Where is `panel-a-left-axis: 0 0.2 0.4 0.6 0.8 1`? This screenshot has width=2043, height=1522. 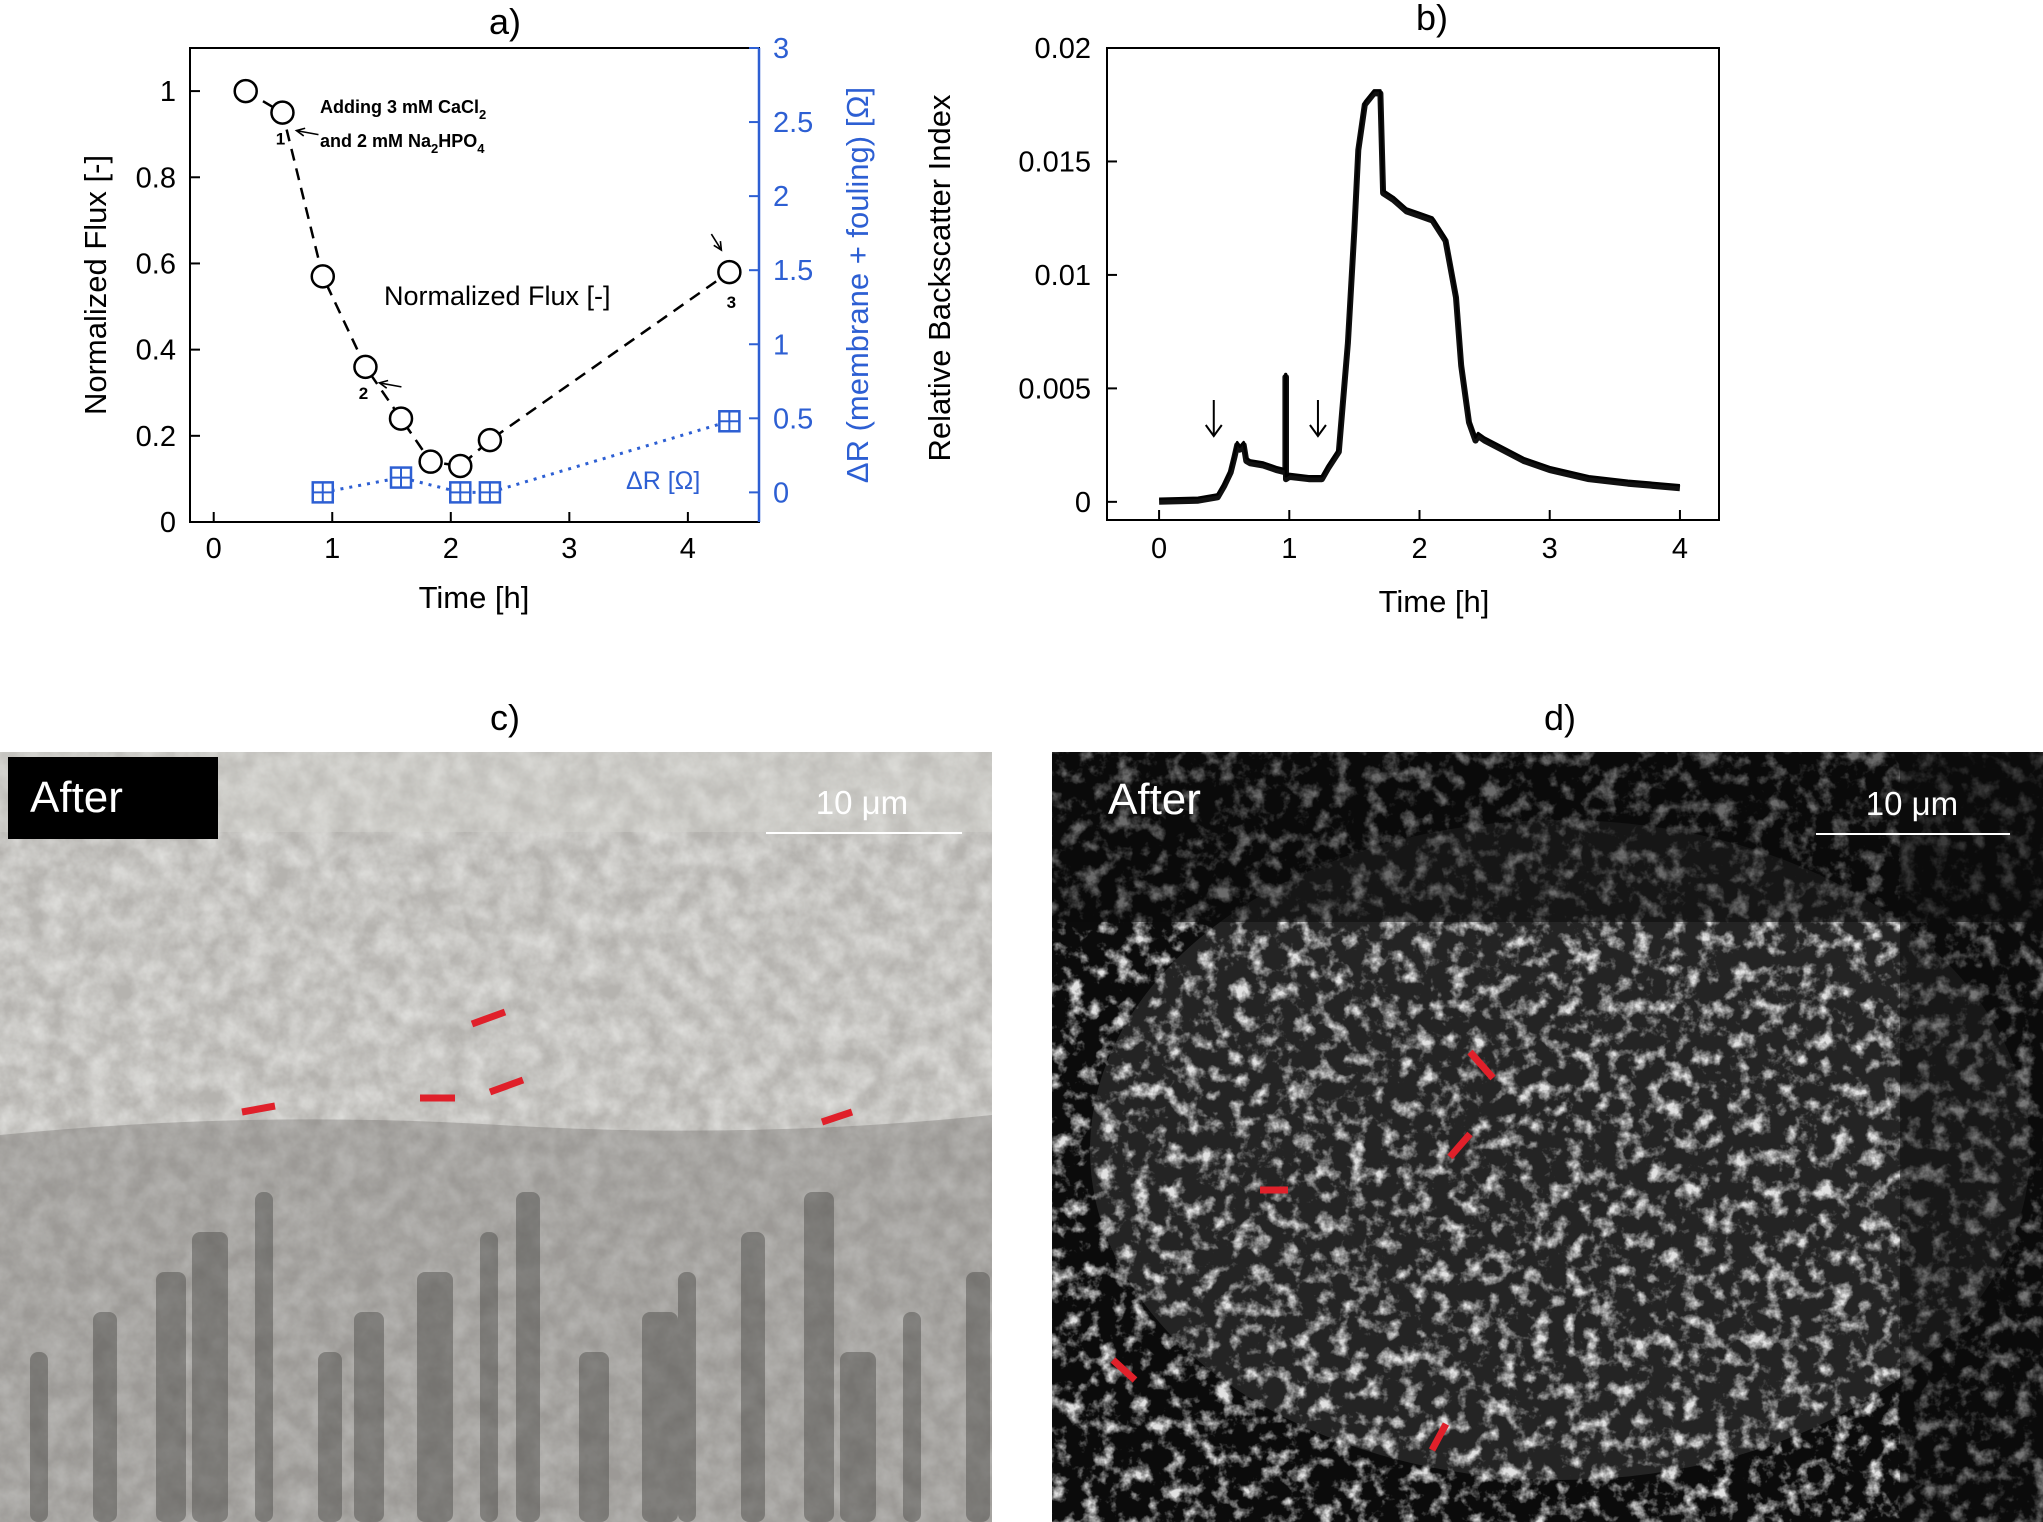
panel-a-left-axis: 0 0.2 0.4 0.6 0.8 1 is located at coordinates (168, 307).